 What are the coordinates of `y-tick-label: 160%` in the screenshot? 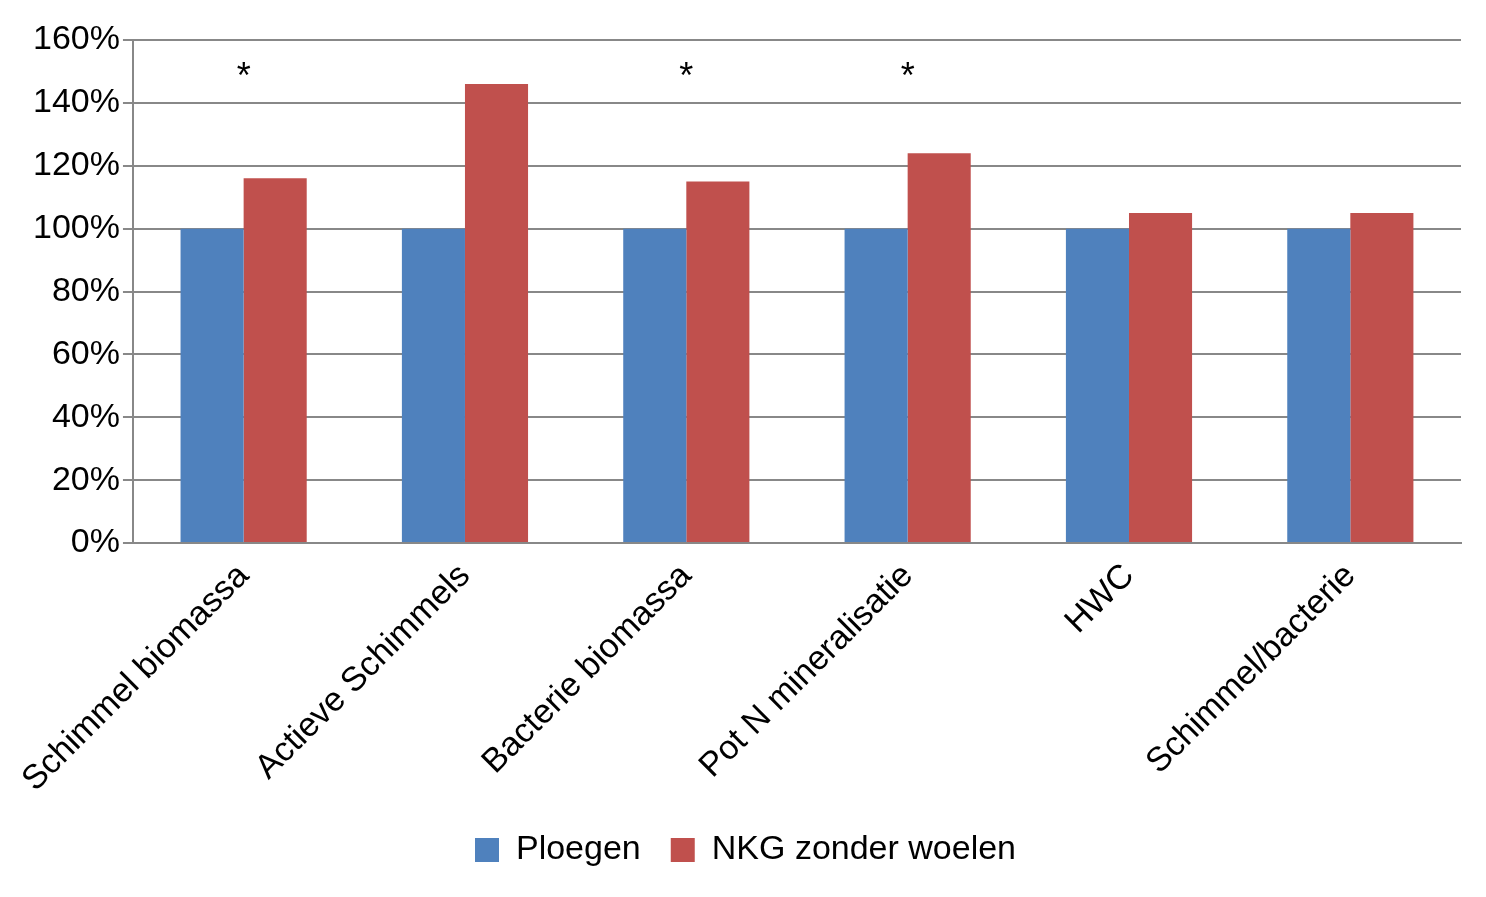 It's located at (76, 37).